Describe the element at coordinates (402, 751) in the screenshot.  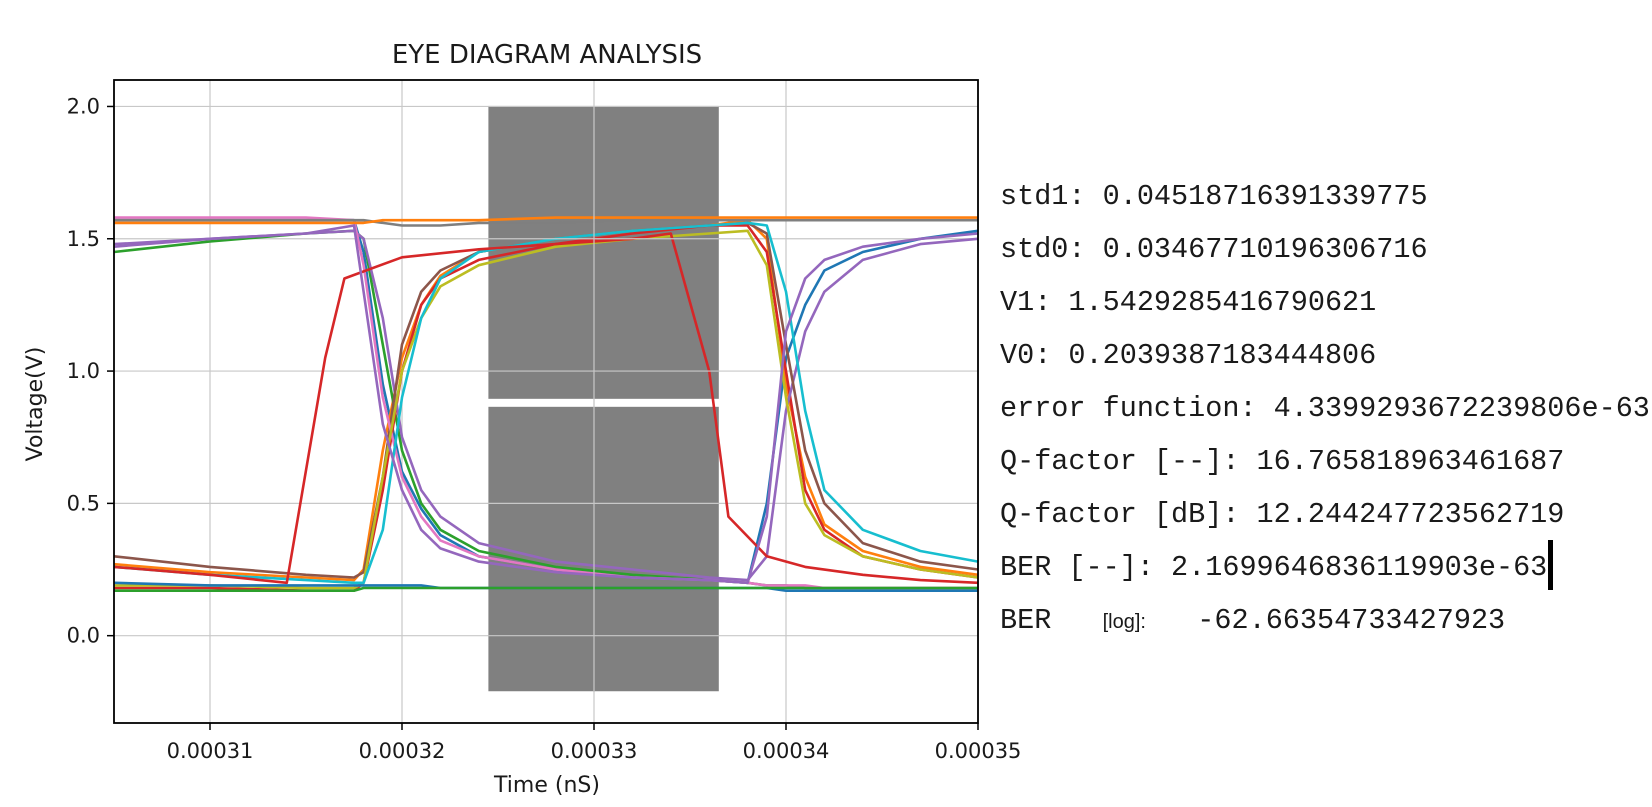
I see `x-tick-label: 0.00032` at that location.